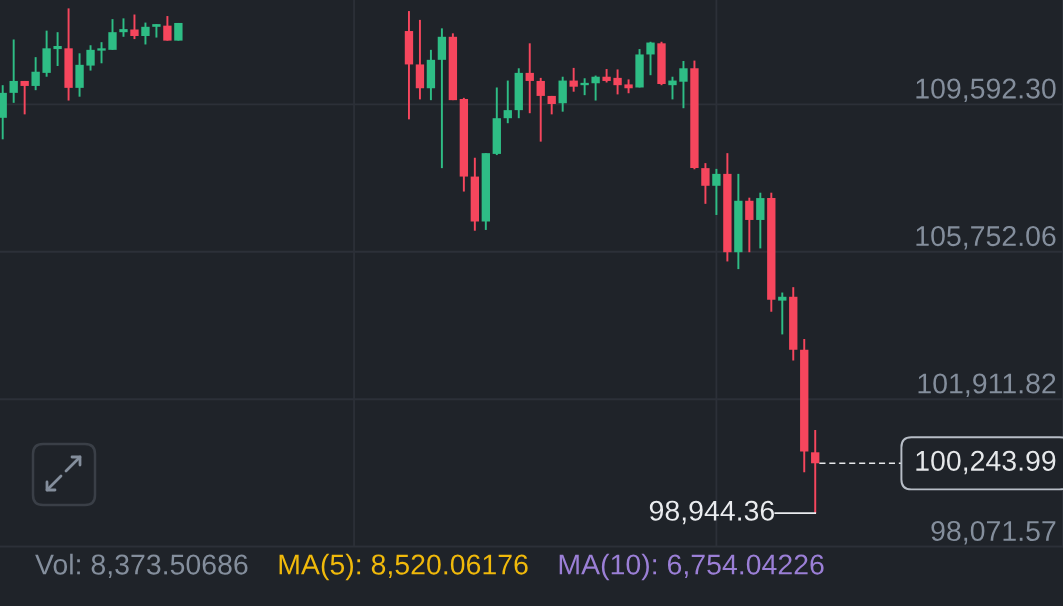  I want to click on y-tick-label: 98,071.57, so click(993, 532).